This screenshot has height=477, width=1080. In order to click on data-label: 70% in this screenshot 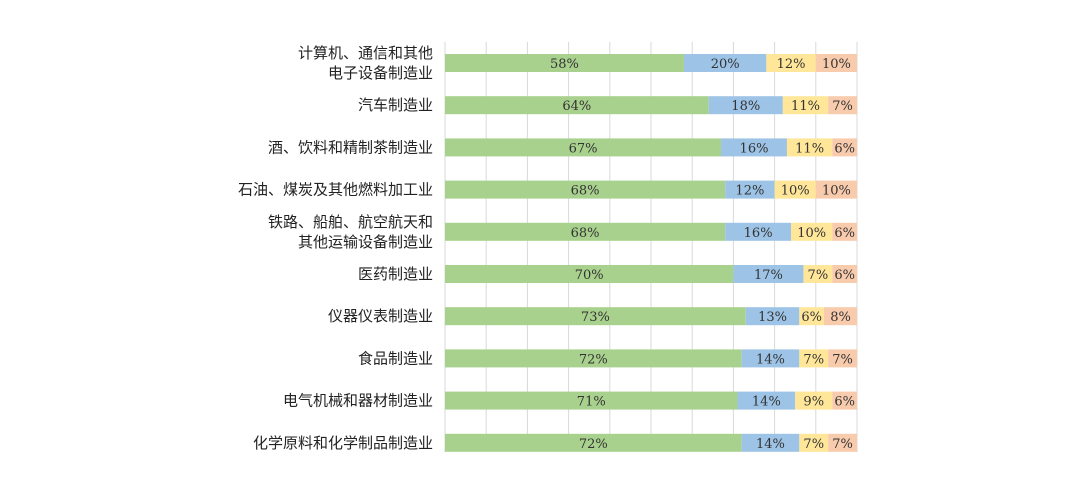, I will do `click(589, 275)`.